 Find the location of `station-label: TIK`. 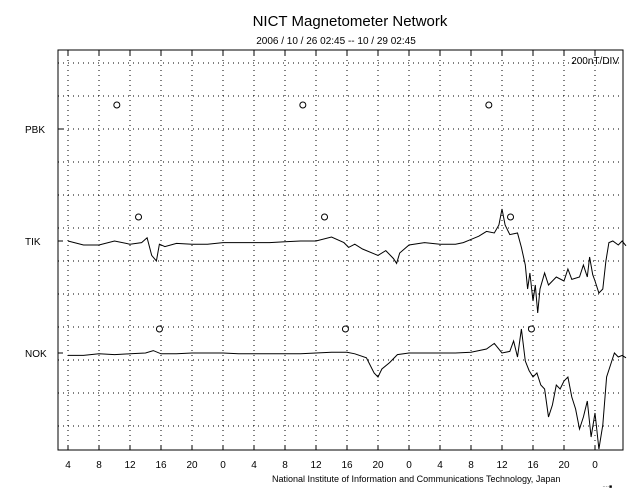

station-label: TIK is located at coordinates (33, 242).